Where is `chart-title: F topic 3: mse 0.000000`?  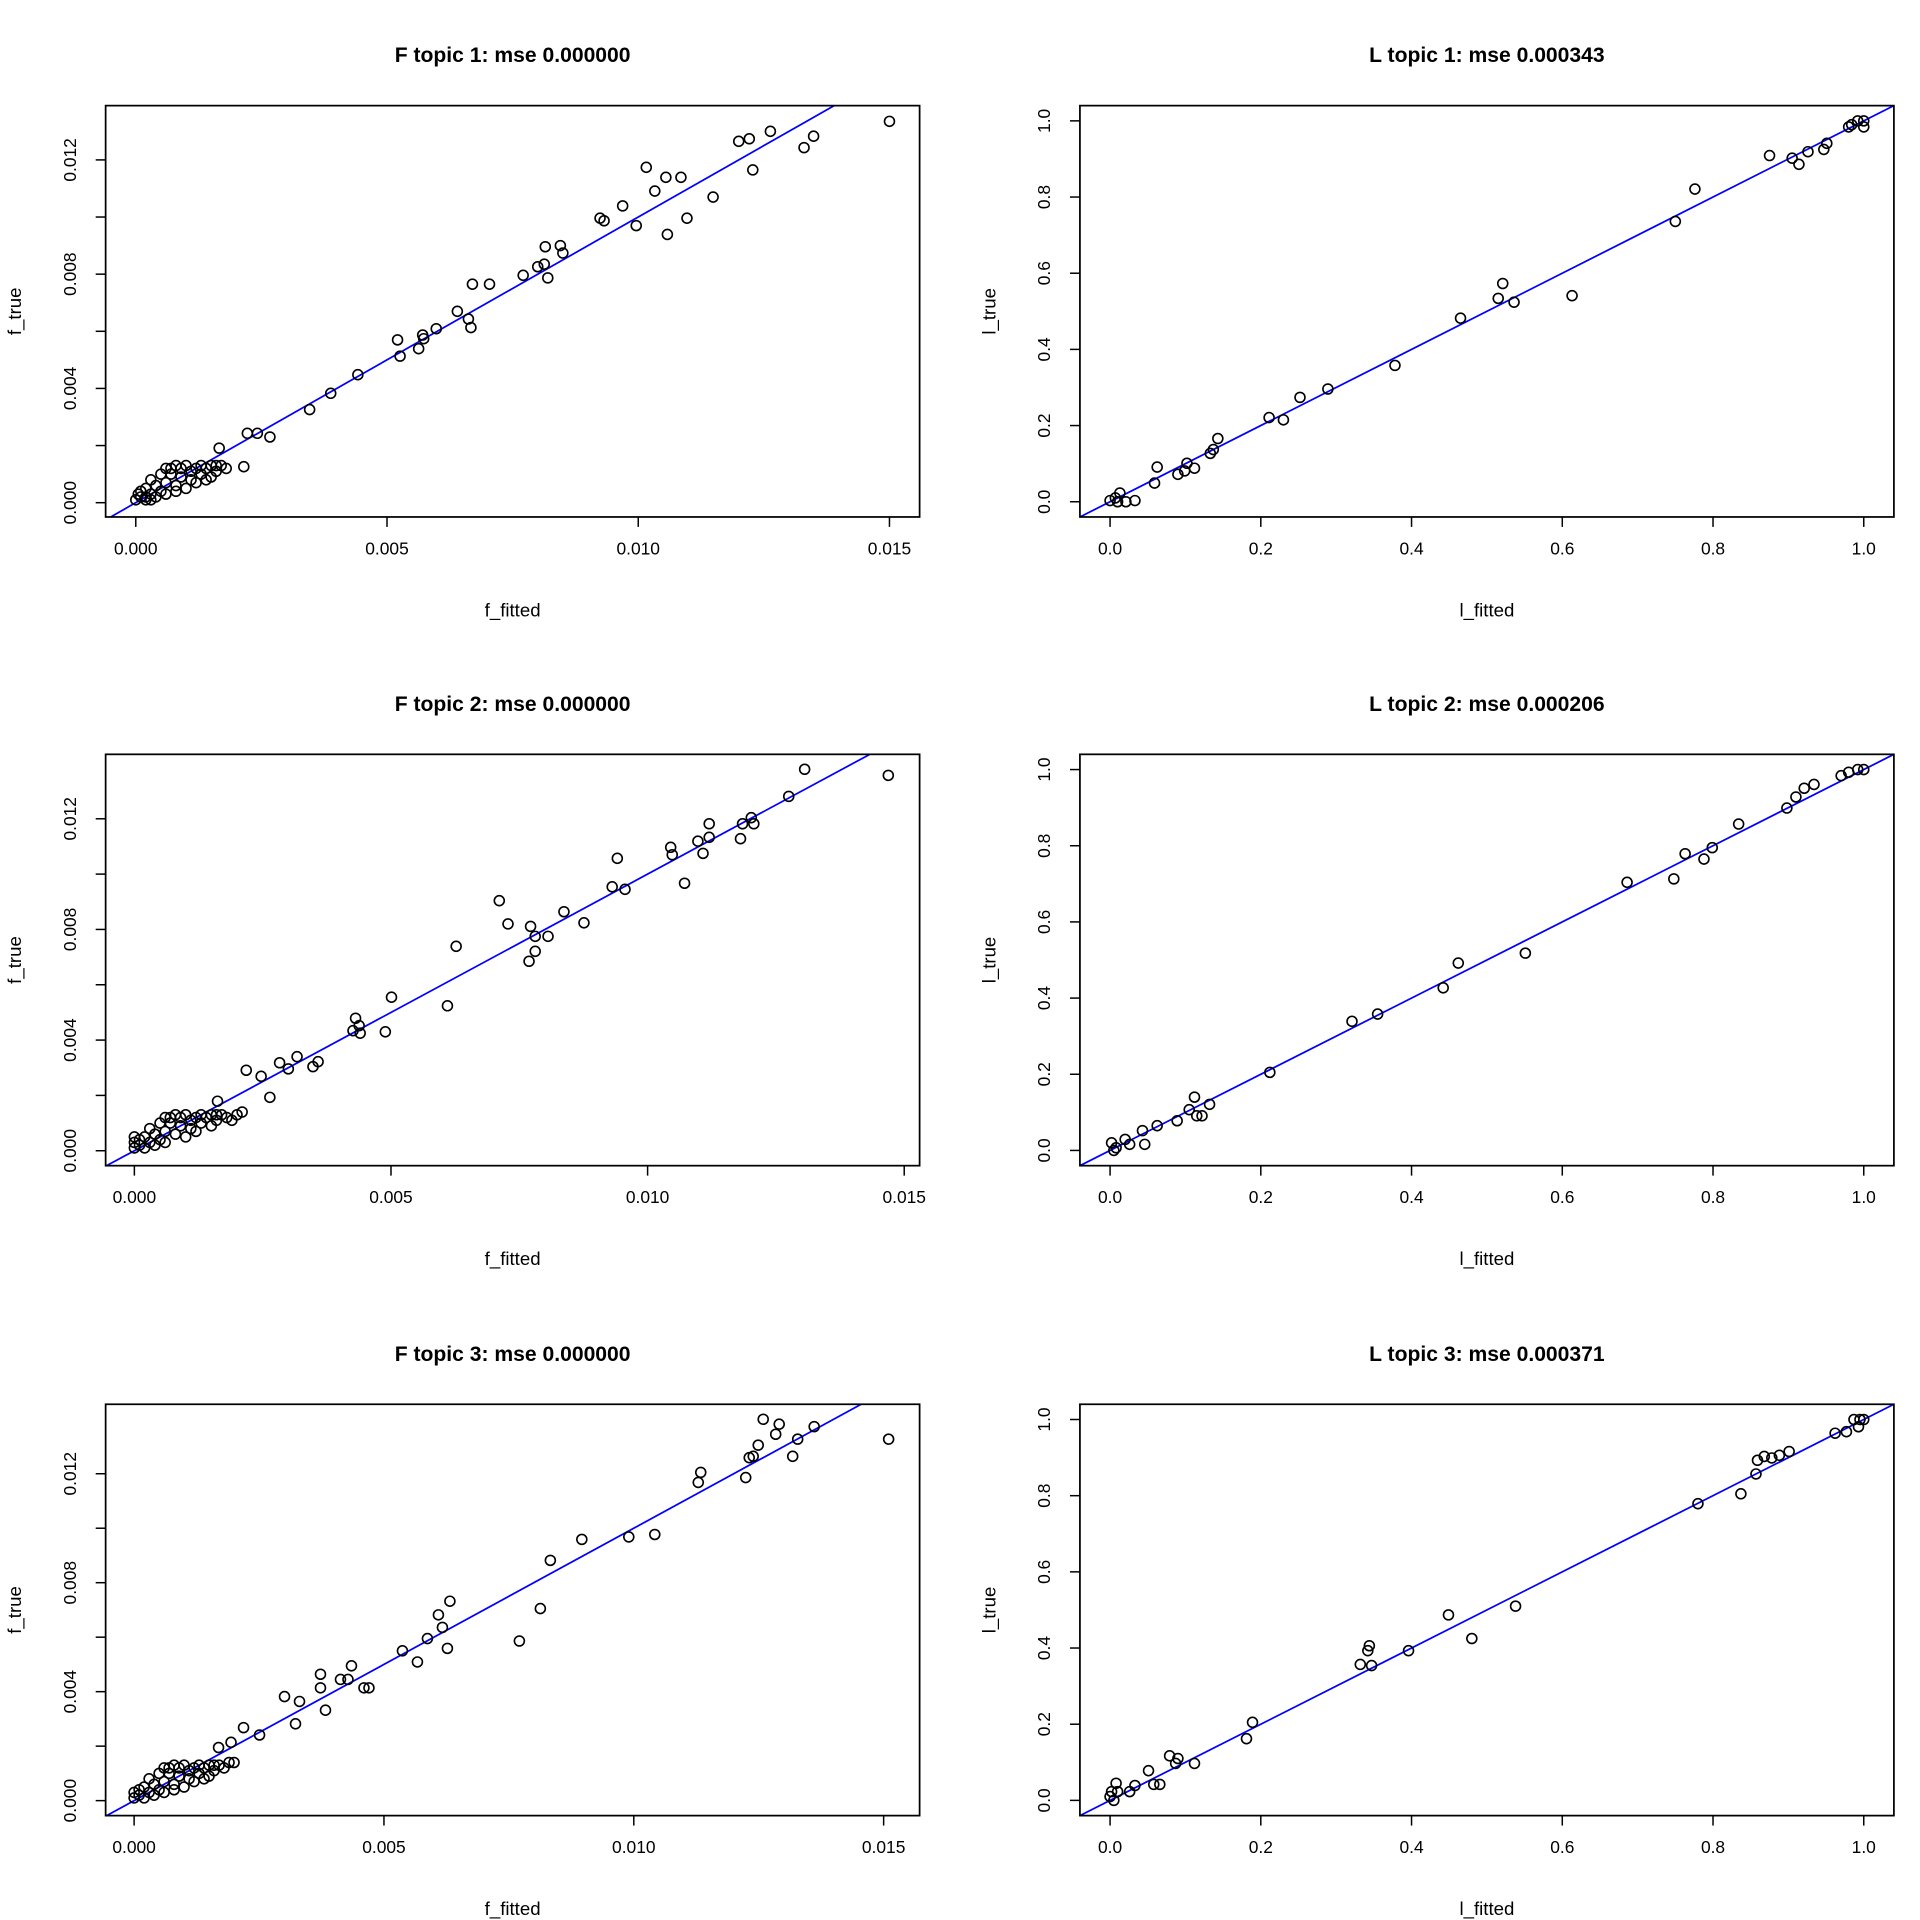
chart-title: F topic 3: mse 0.000000 is located at coordinates (513, 1354).